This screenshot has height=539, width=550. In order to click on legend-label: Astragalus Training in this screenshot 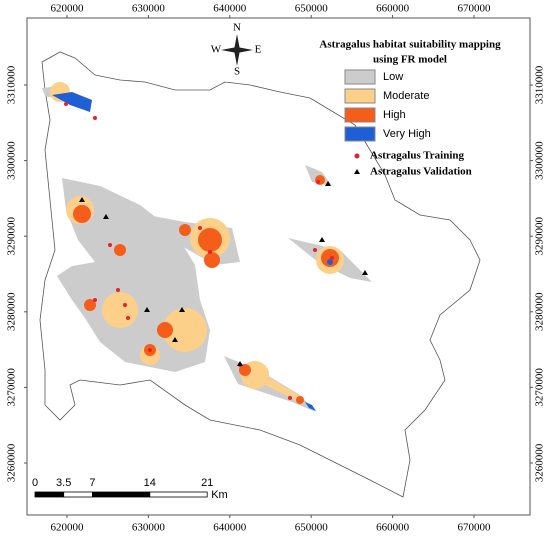, I will do `click(417, 156)`.